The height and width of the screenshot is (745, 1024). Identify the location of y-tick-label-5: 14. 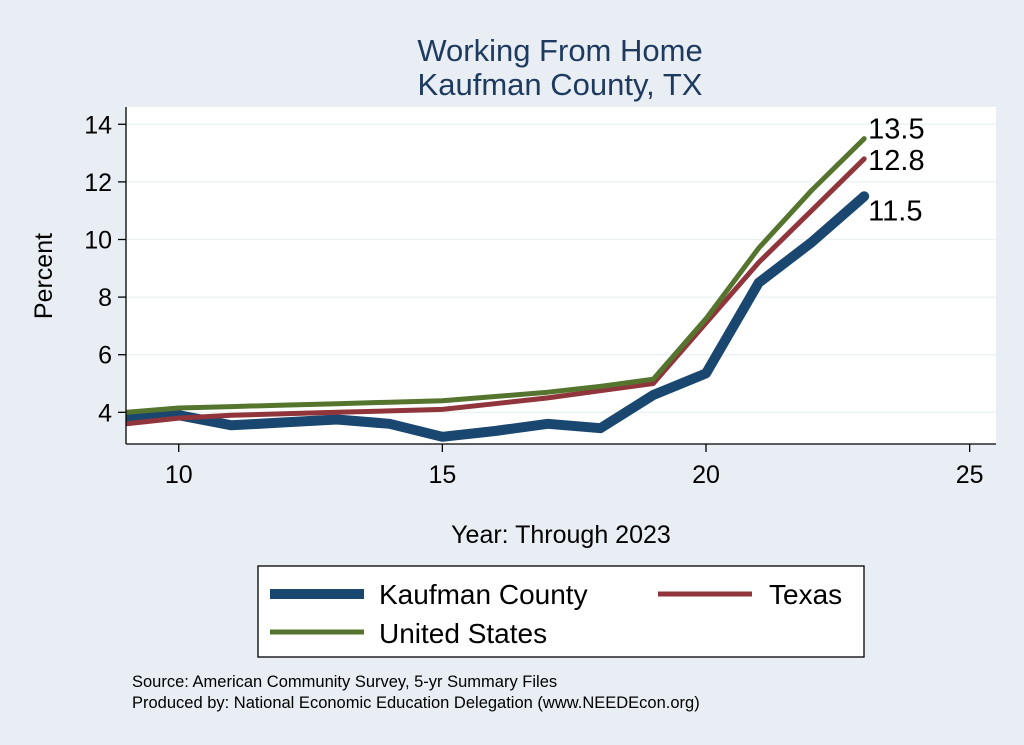
(98, 125).